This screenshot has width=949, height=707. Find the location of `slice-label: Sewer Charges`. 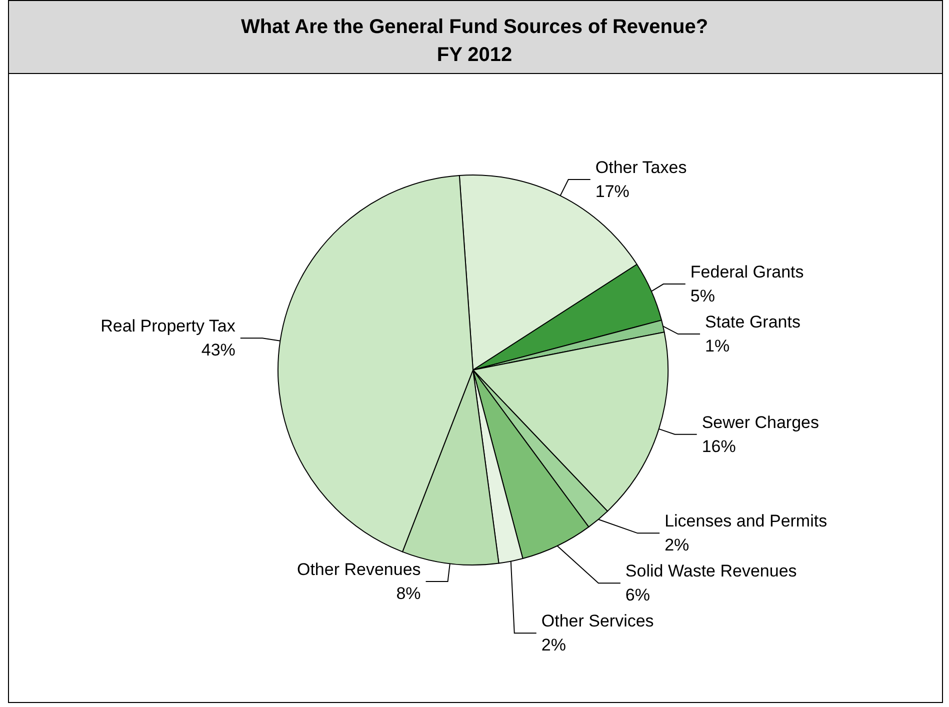

slice-label: Sewer Charges is located at coordinates (761, 422).